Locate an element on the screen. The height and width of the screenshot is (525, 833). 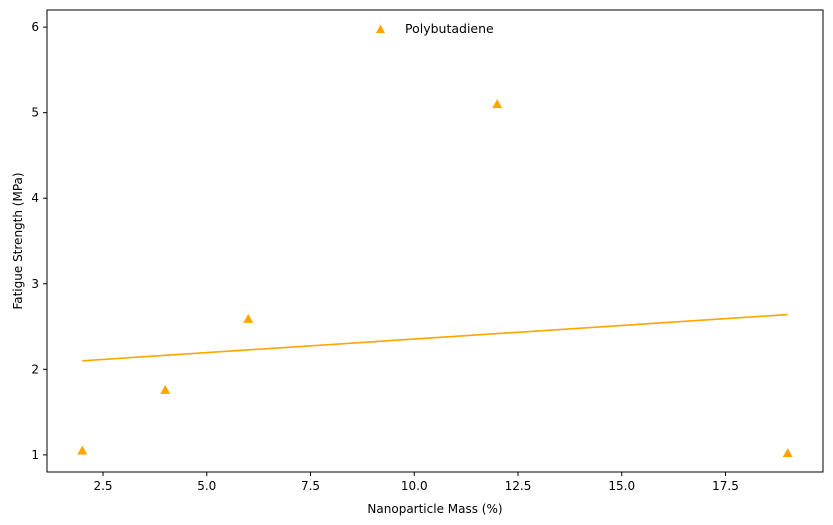
x-tick-label: 12.5 is located at coordinates (518, 486).